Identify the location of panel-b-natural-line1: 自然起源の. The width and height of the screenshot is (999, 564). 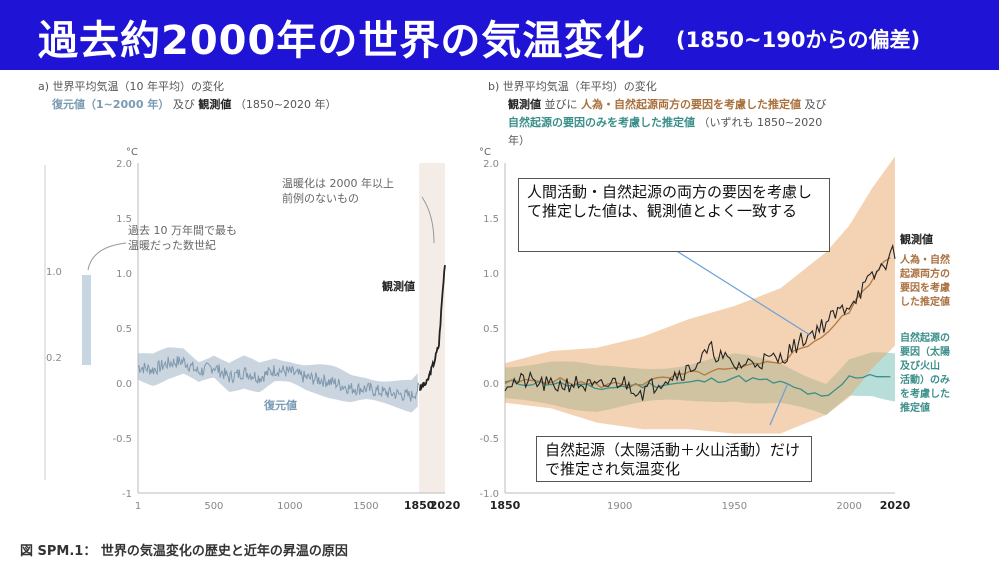
(925, 337).